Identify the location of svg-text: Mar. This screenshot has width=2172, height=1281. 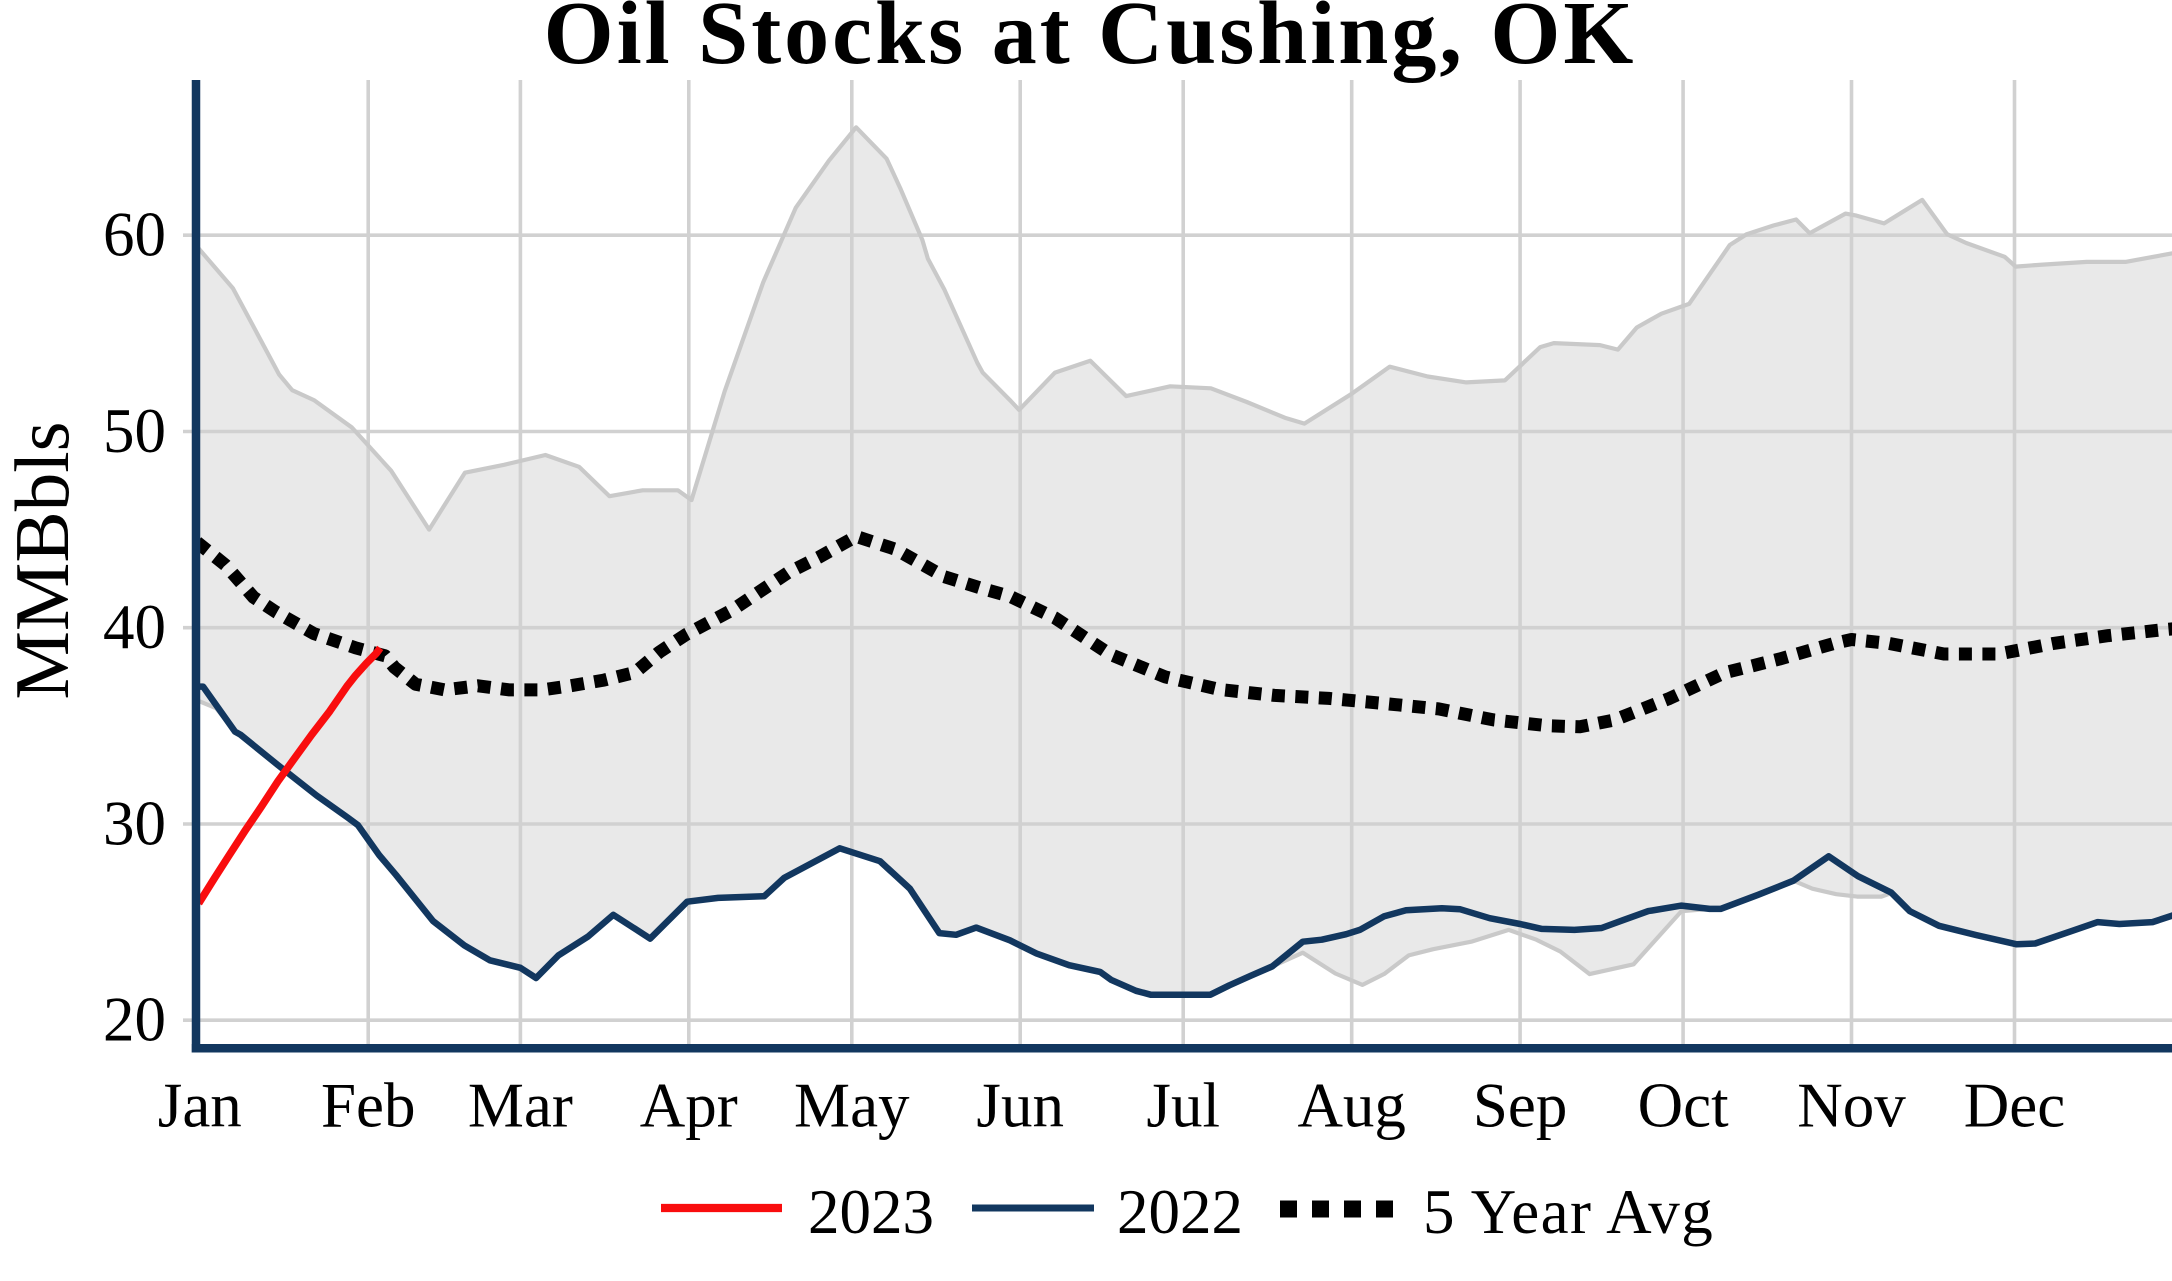
(520, 1106).